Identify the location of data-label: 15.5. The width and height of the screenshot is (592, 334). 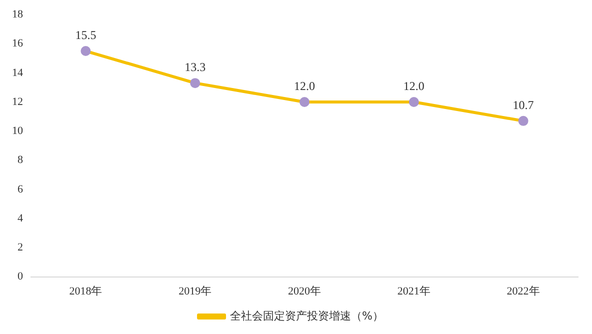
(85, 35).